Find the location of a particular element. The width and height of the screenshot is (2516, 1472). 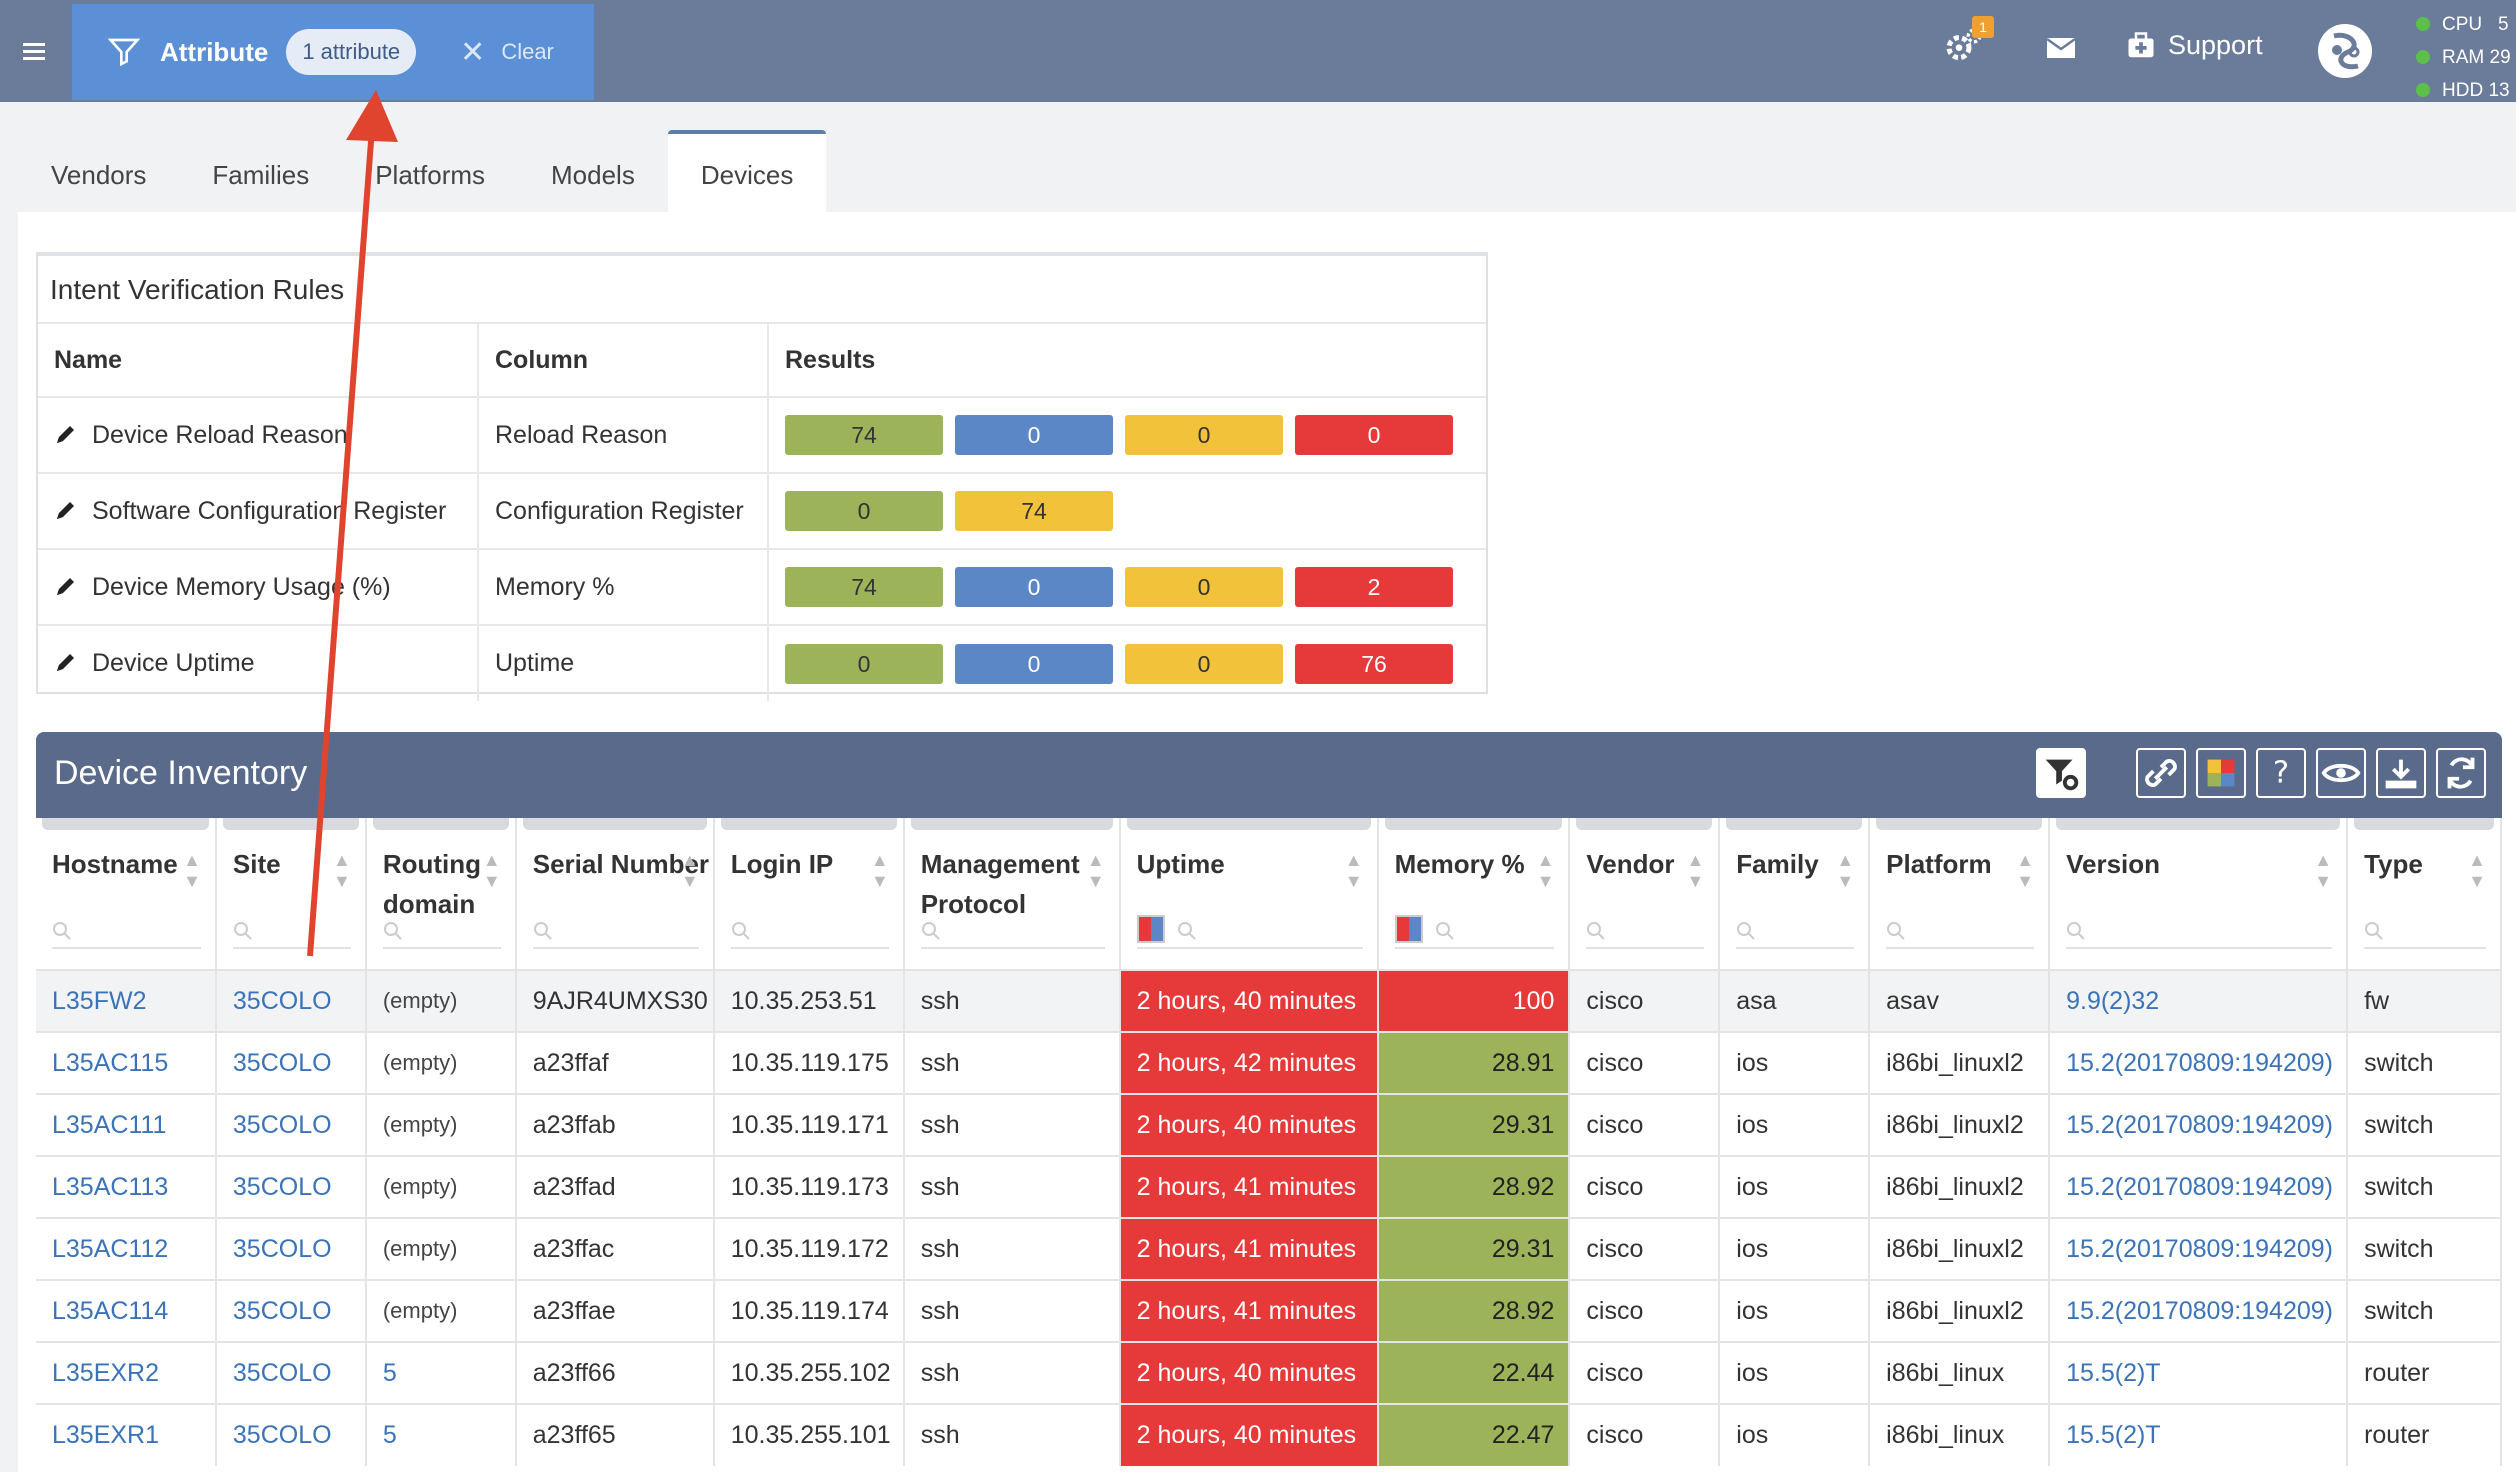

column-header: Platform ▲ ▼ is located at coordinates (1960, 894).